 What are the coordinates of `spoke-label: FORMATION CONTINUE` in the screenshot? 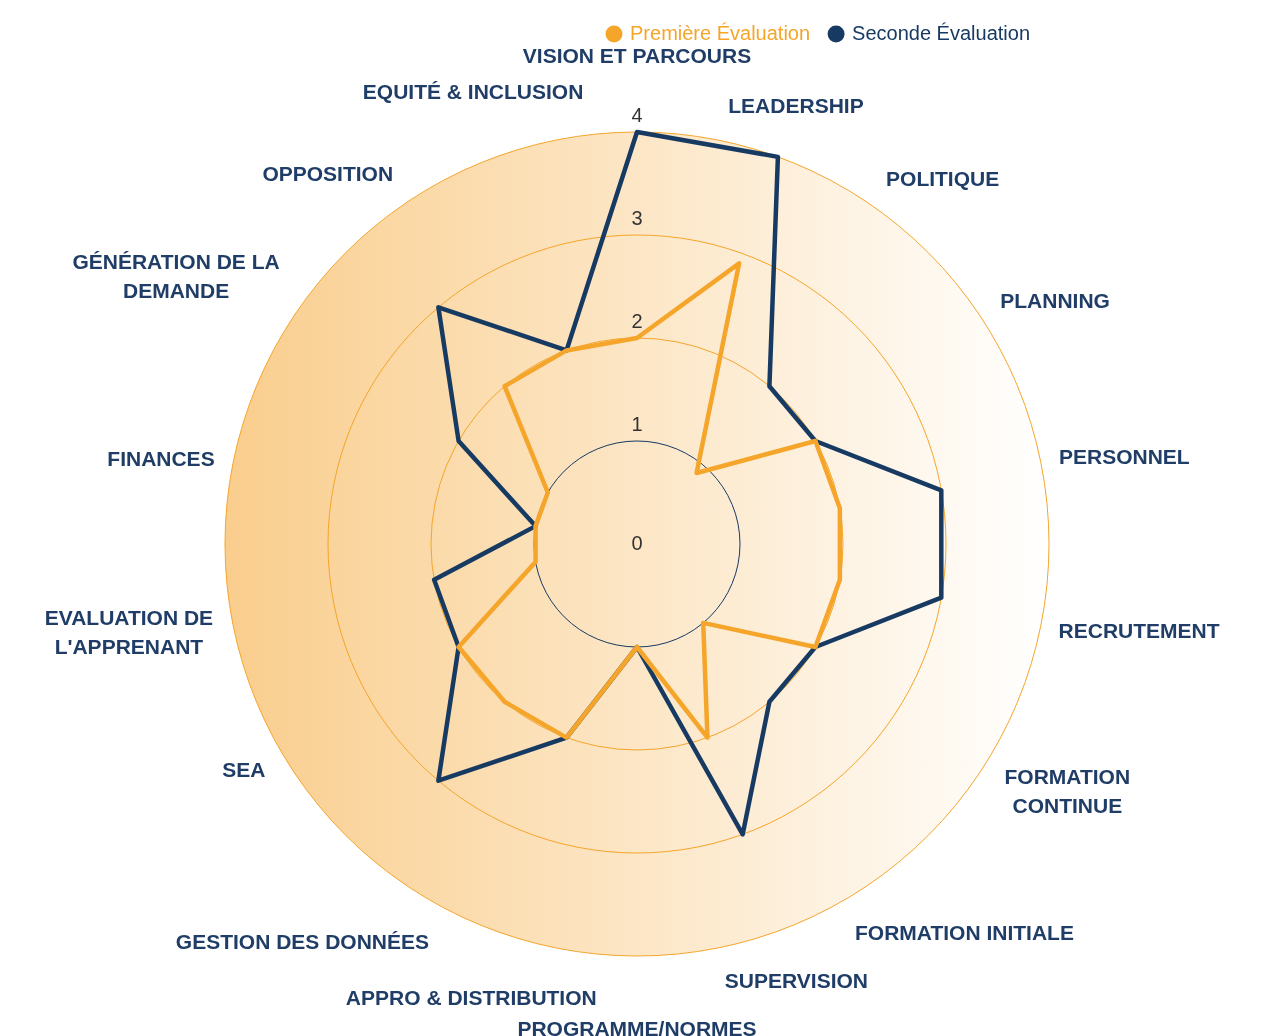 It's located at (1067, 790).